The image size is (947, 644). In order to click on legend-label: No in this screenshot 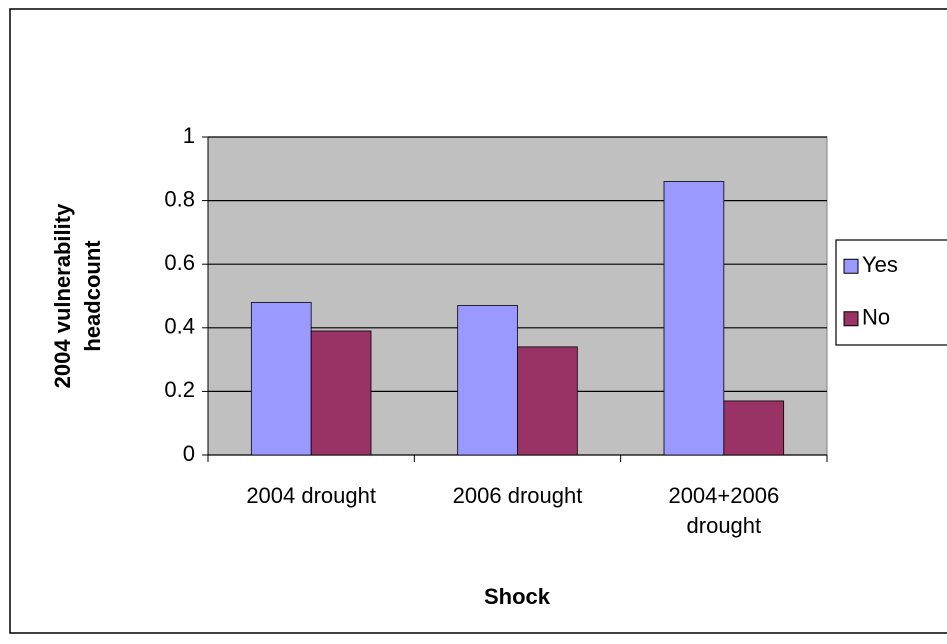, I will do `click(876, 317)`.